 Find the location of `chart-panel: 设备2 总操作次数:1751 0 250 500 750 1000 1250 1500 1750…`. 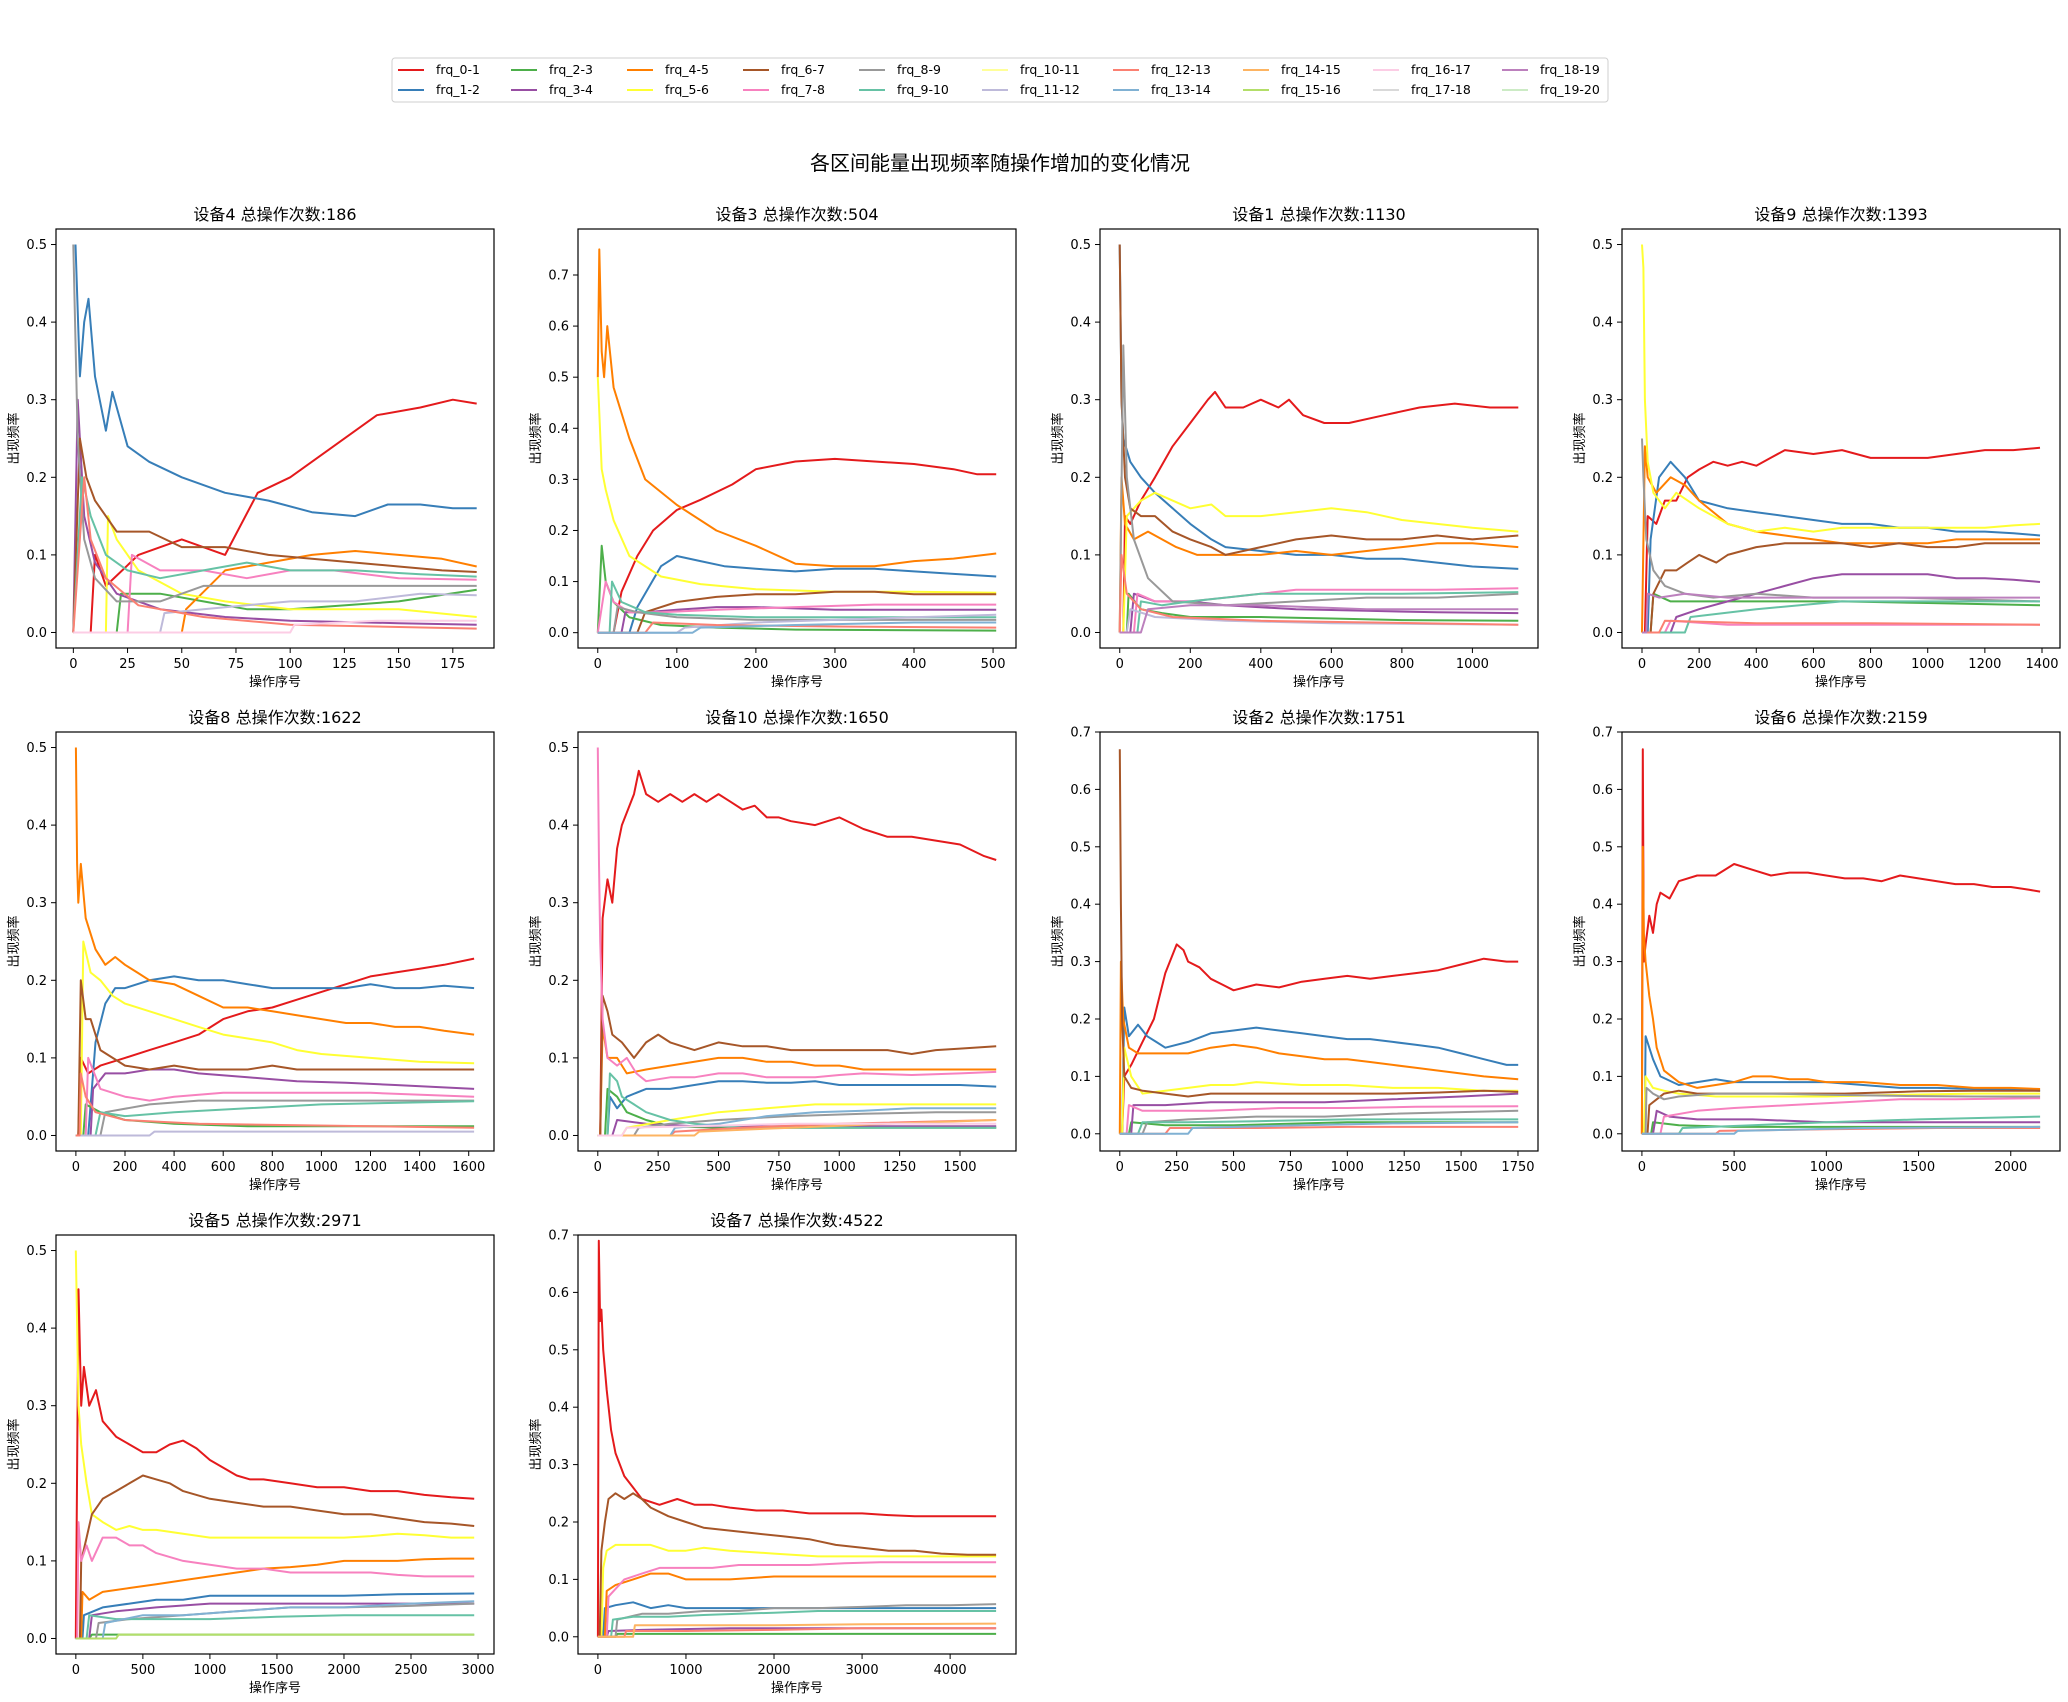

chart-panel: 设备2 总操作次数:1751 0 250 500 750 1000 1250 1500 1750… is located at coordinates (1294, 950).